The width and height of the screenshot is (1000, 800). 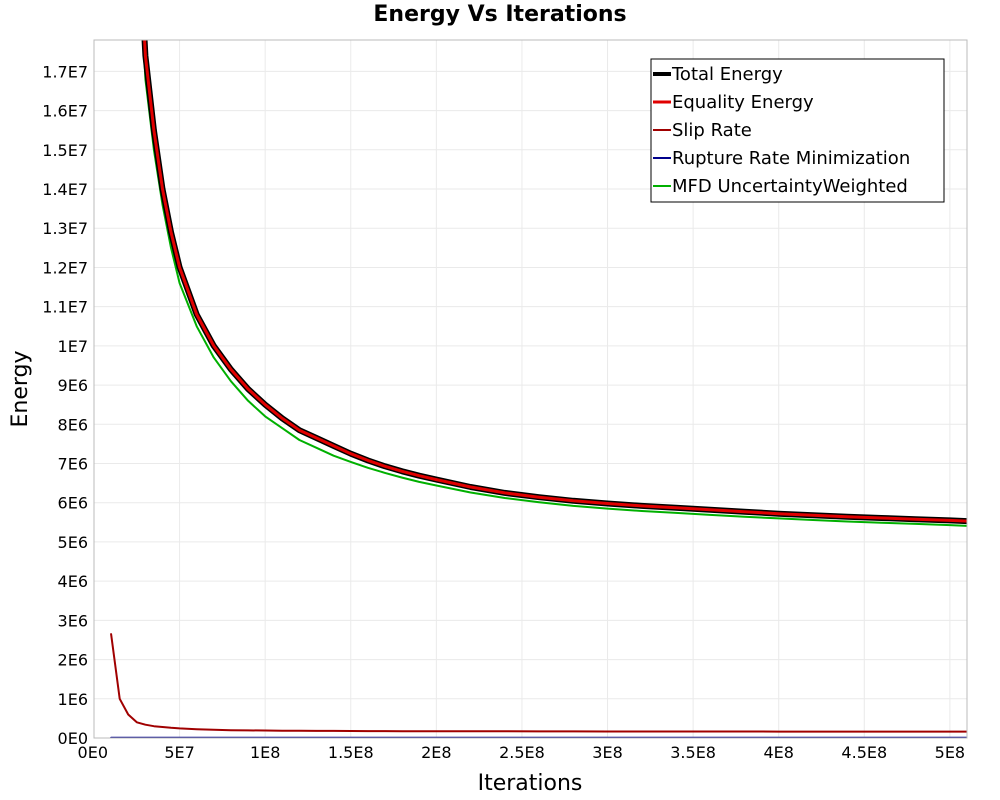 What do you see at coordinates (73, 620) in the screenshot?
I see `y-tick-label: 3E6` at bounding box center [73, 620].